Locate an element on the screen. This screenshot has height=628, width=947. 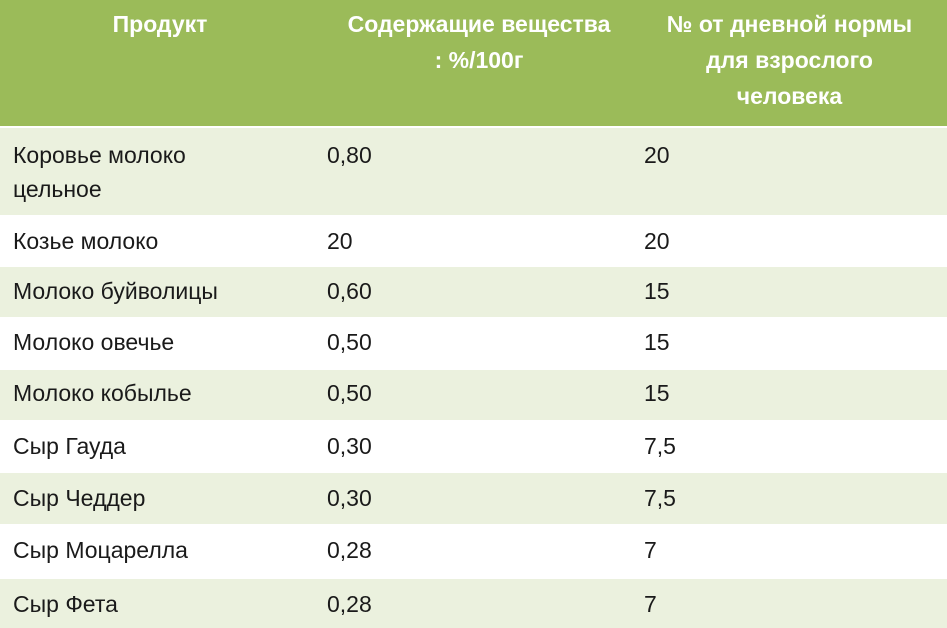
table-row: Сыр Гауда 0,30 7,5 is located at coordinates (473, 445).